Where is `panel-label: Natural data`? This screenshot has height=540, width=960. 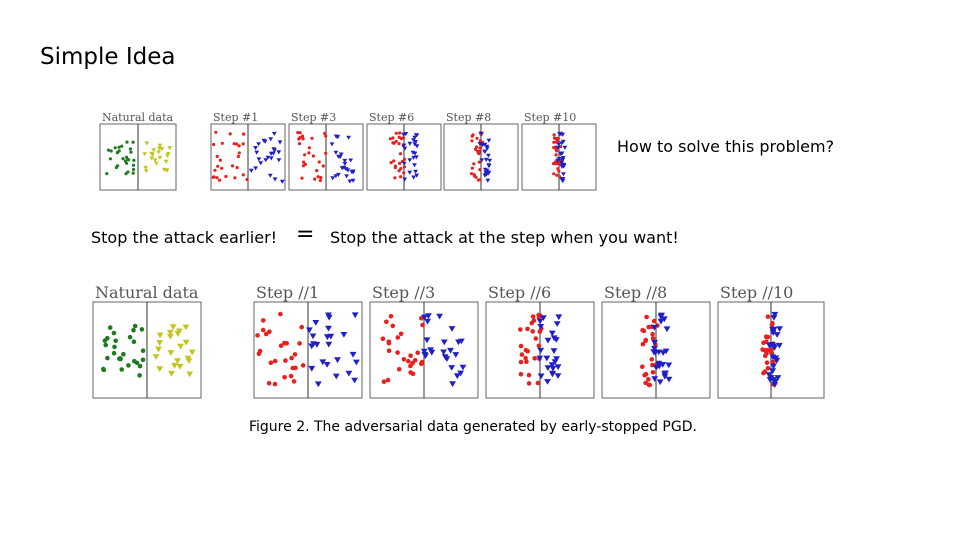 panel-label: Natural data is located at coordinates (147, 292).